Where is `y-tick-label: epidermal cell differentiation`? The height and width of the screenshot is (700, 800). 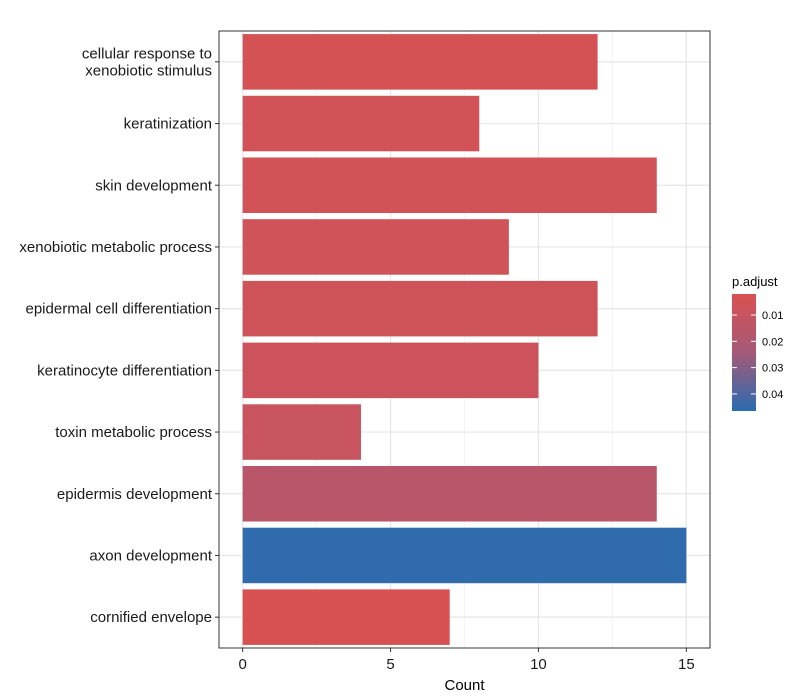 y-tick-label: epidermal cell differentiation is located at coordinates (119, 309).